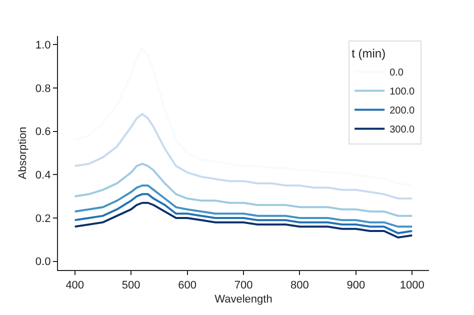 This screenshot has height=315, width=474. What do you see at coordinates (43, 262) in the screenshot?
I see `y-tick-label: 0.0` at bounding box center [43, 262].